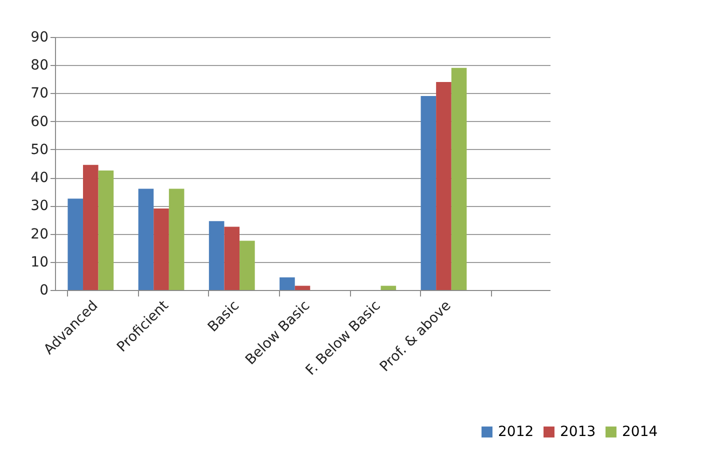 The width and height of the screenshot is (709, 455). Describe the element at coordinates (39, 38) in the screenshot. I see `y-tick-label: 90` at that location.